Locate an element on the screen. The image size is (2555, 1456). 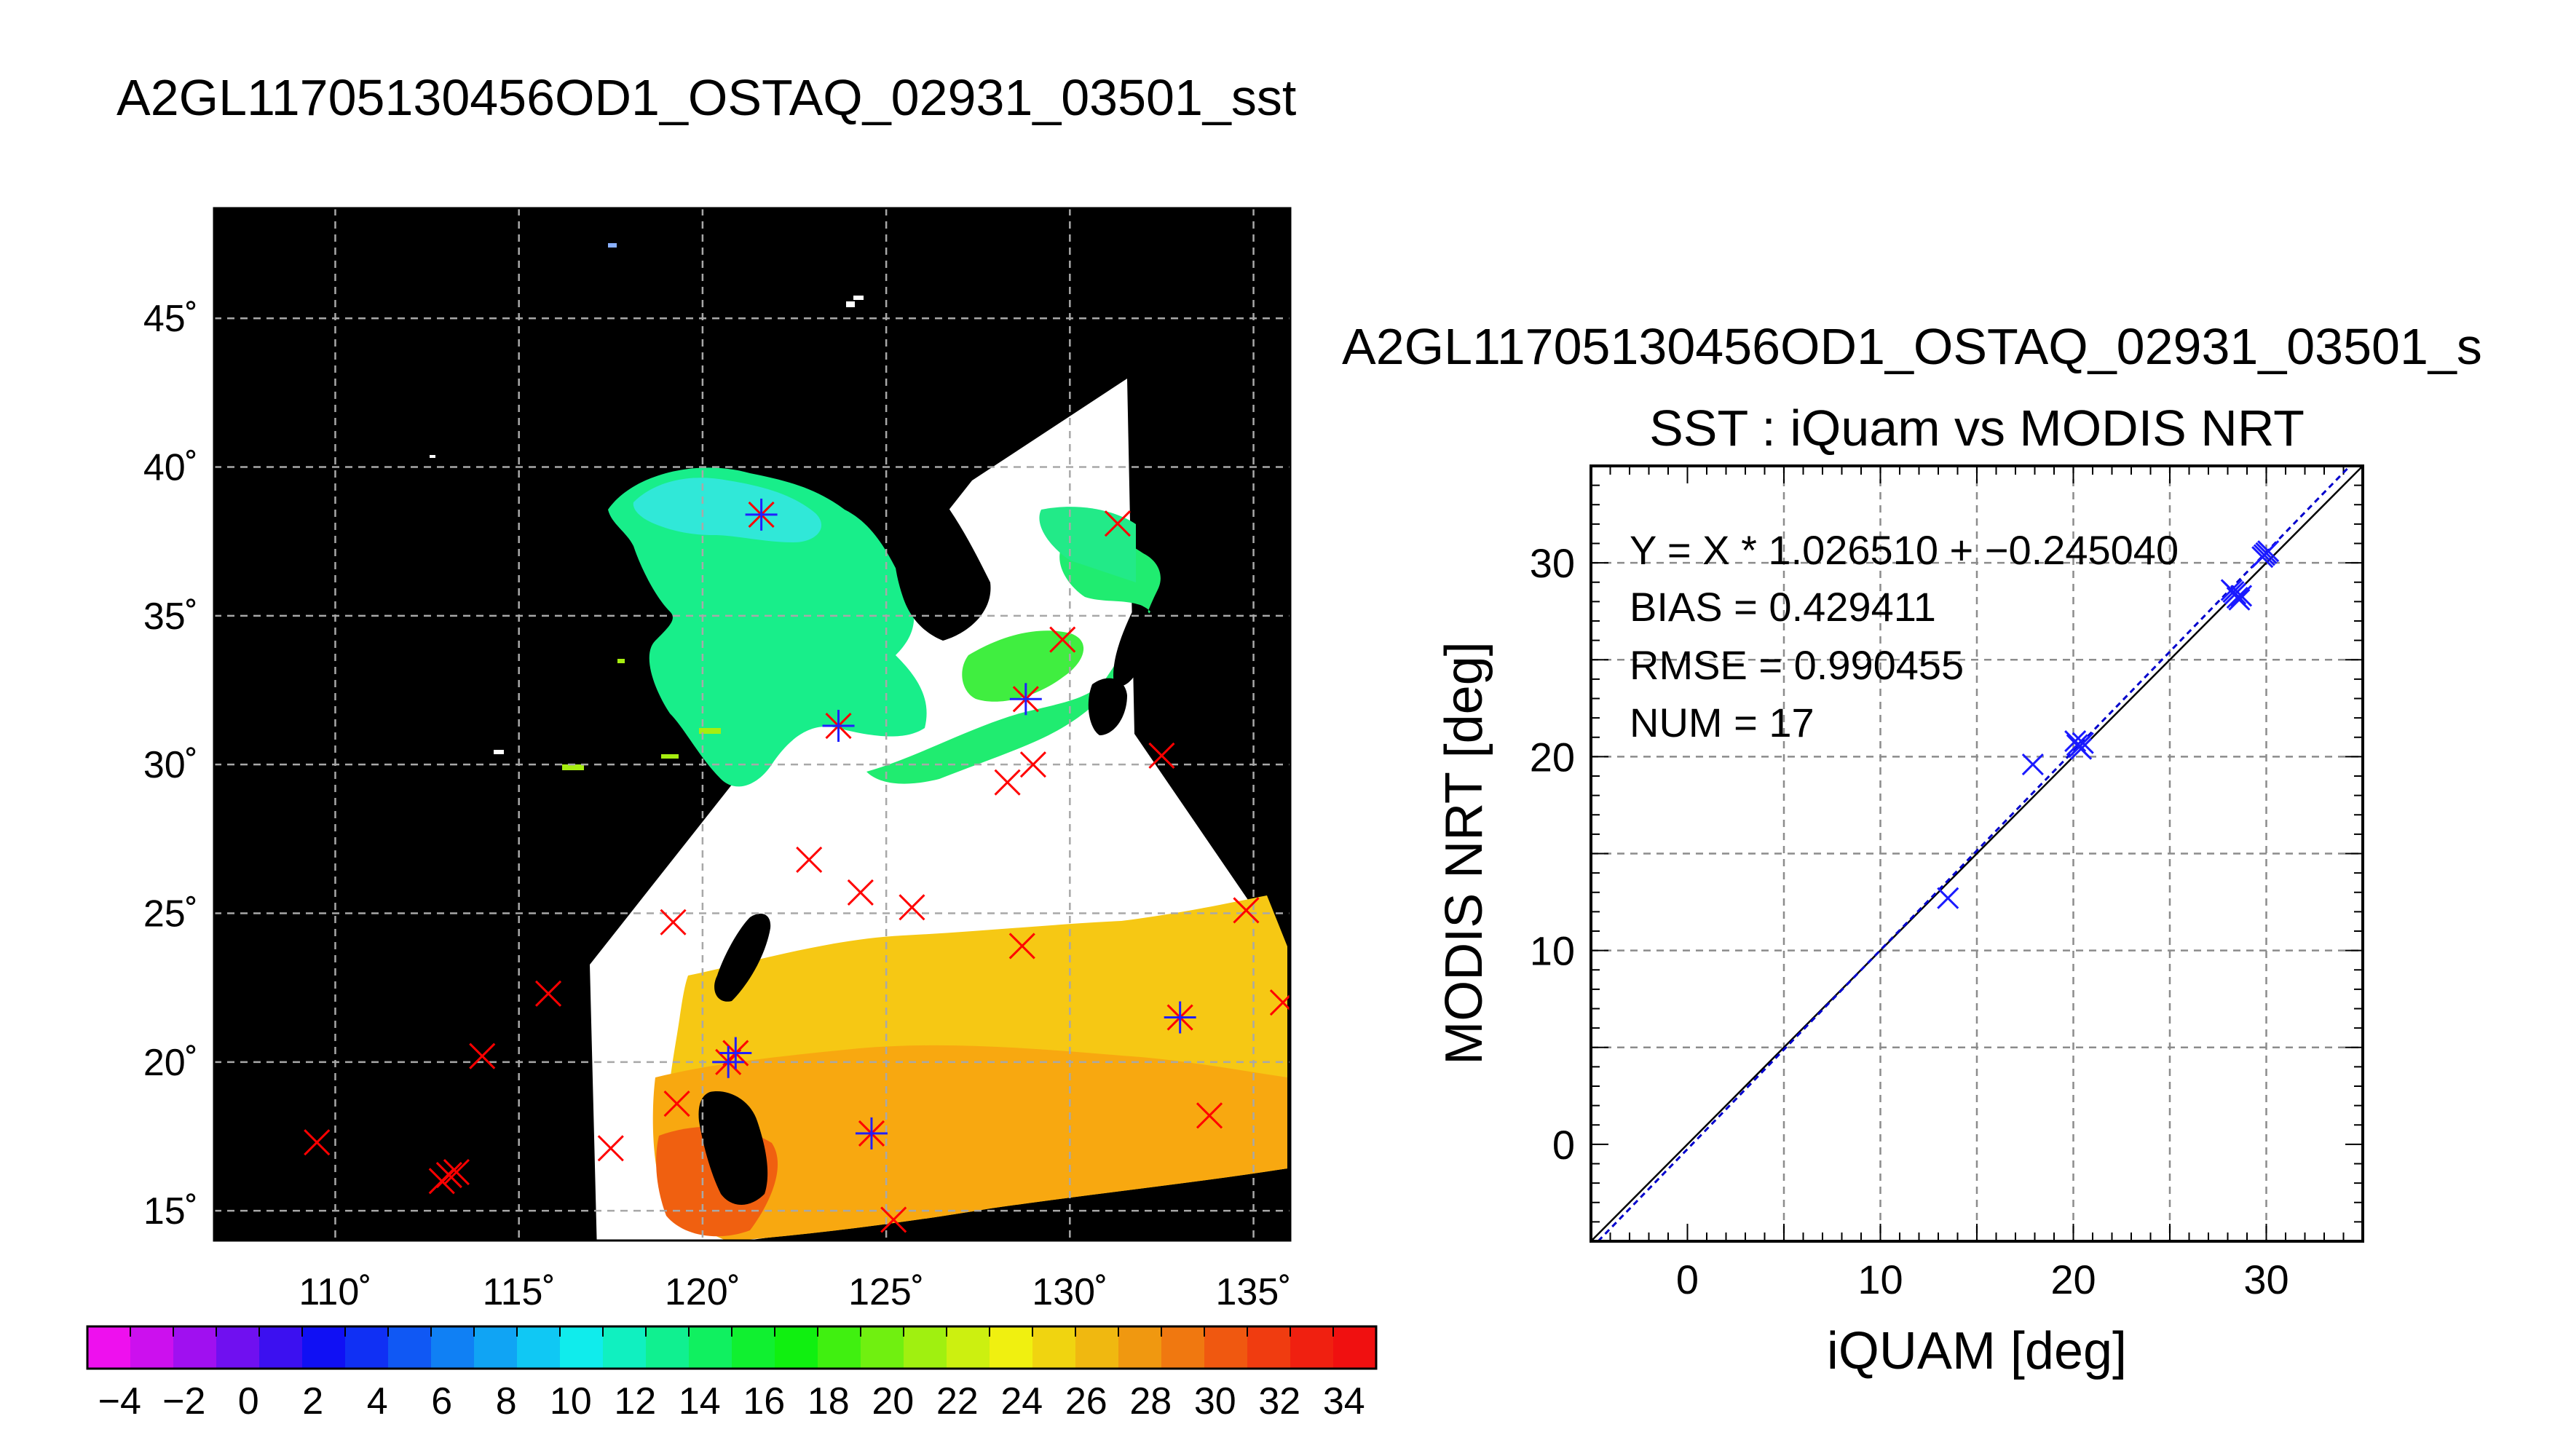
colorbar-tick-label: 6 is located at coordinates (441, 1401).